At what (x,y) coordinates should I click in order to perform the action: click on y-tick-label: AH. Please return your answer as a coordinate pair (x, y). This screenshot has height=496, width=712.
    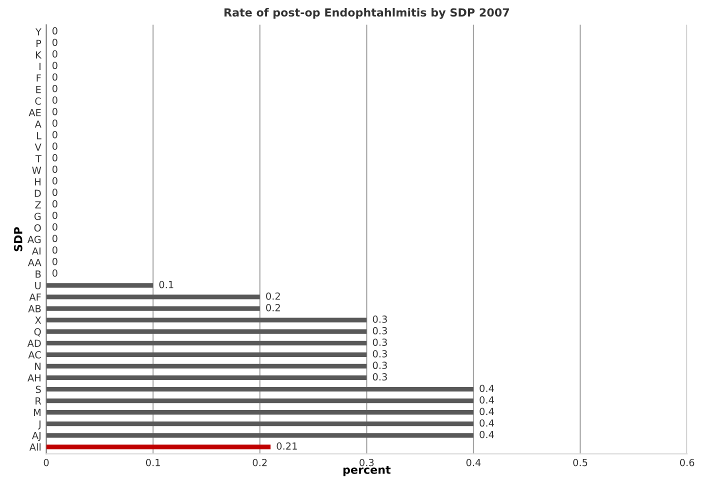
    Looking at the image, I should click on (34, 378).